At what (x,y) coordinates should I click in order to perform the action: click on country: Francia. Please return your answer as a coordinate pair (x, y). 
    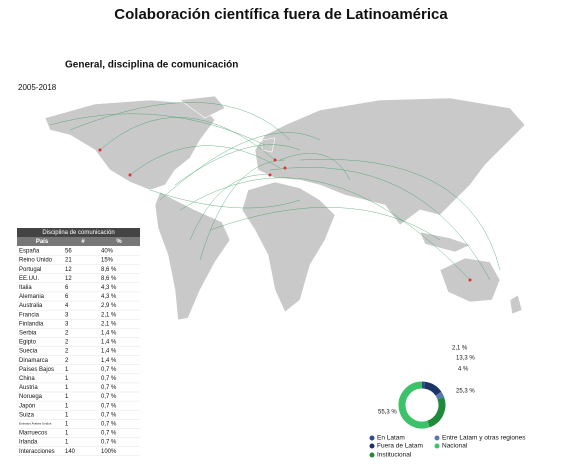
    Looking at the image, I should click on (29, 315).